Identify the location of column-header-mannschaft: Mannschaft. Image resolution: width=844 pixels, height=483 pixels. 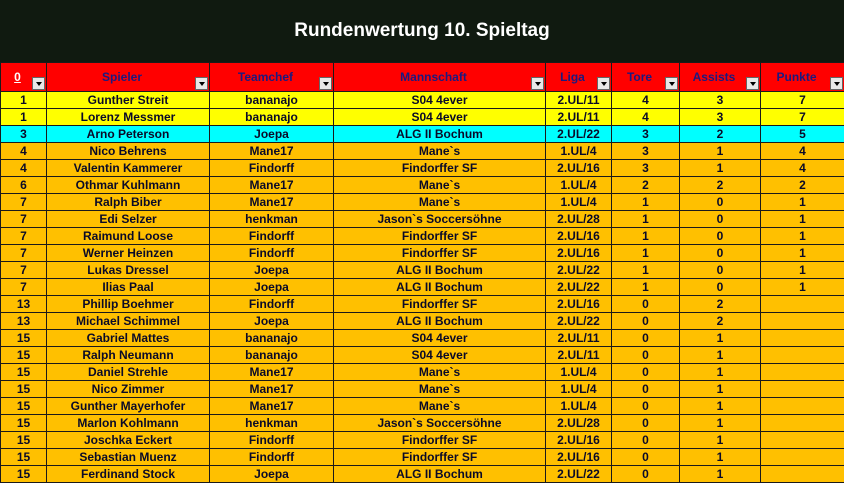
(440, 77).